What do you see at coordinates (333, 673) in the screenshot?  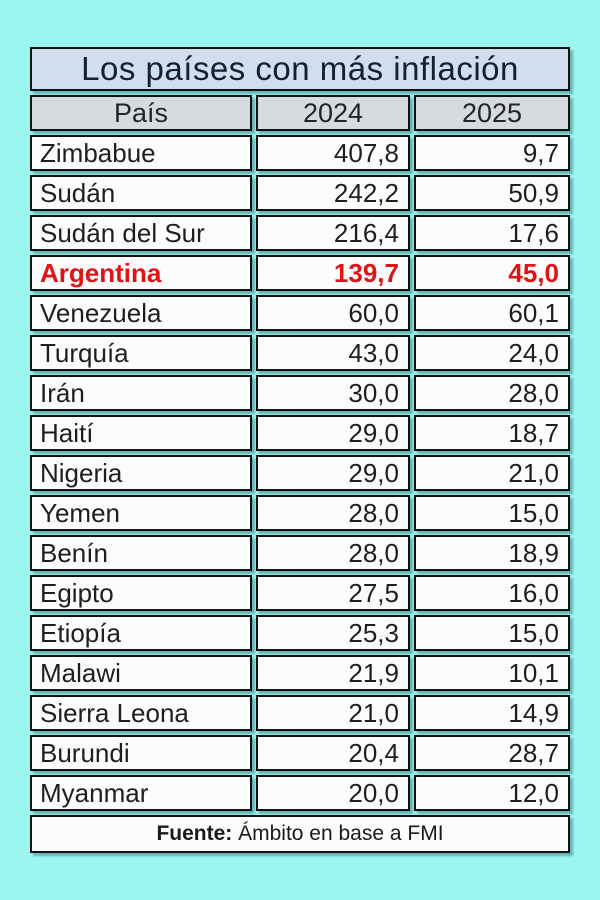 I see `value-2024-cell: 21,9` at bounding box center [333, 673].